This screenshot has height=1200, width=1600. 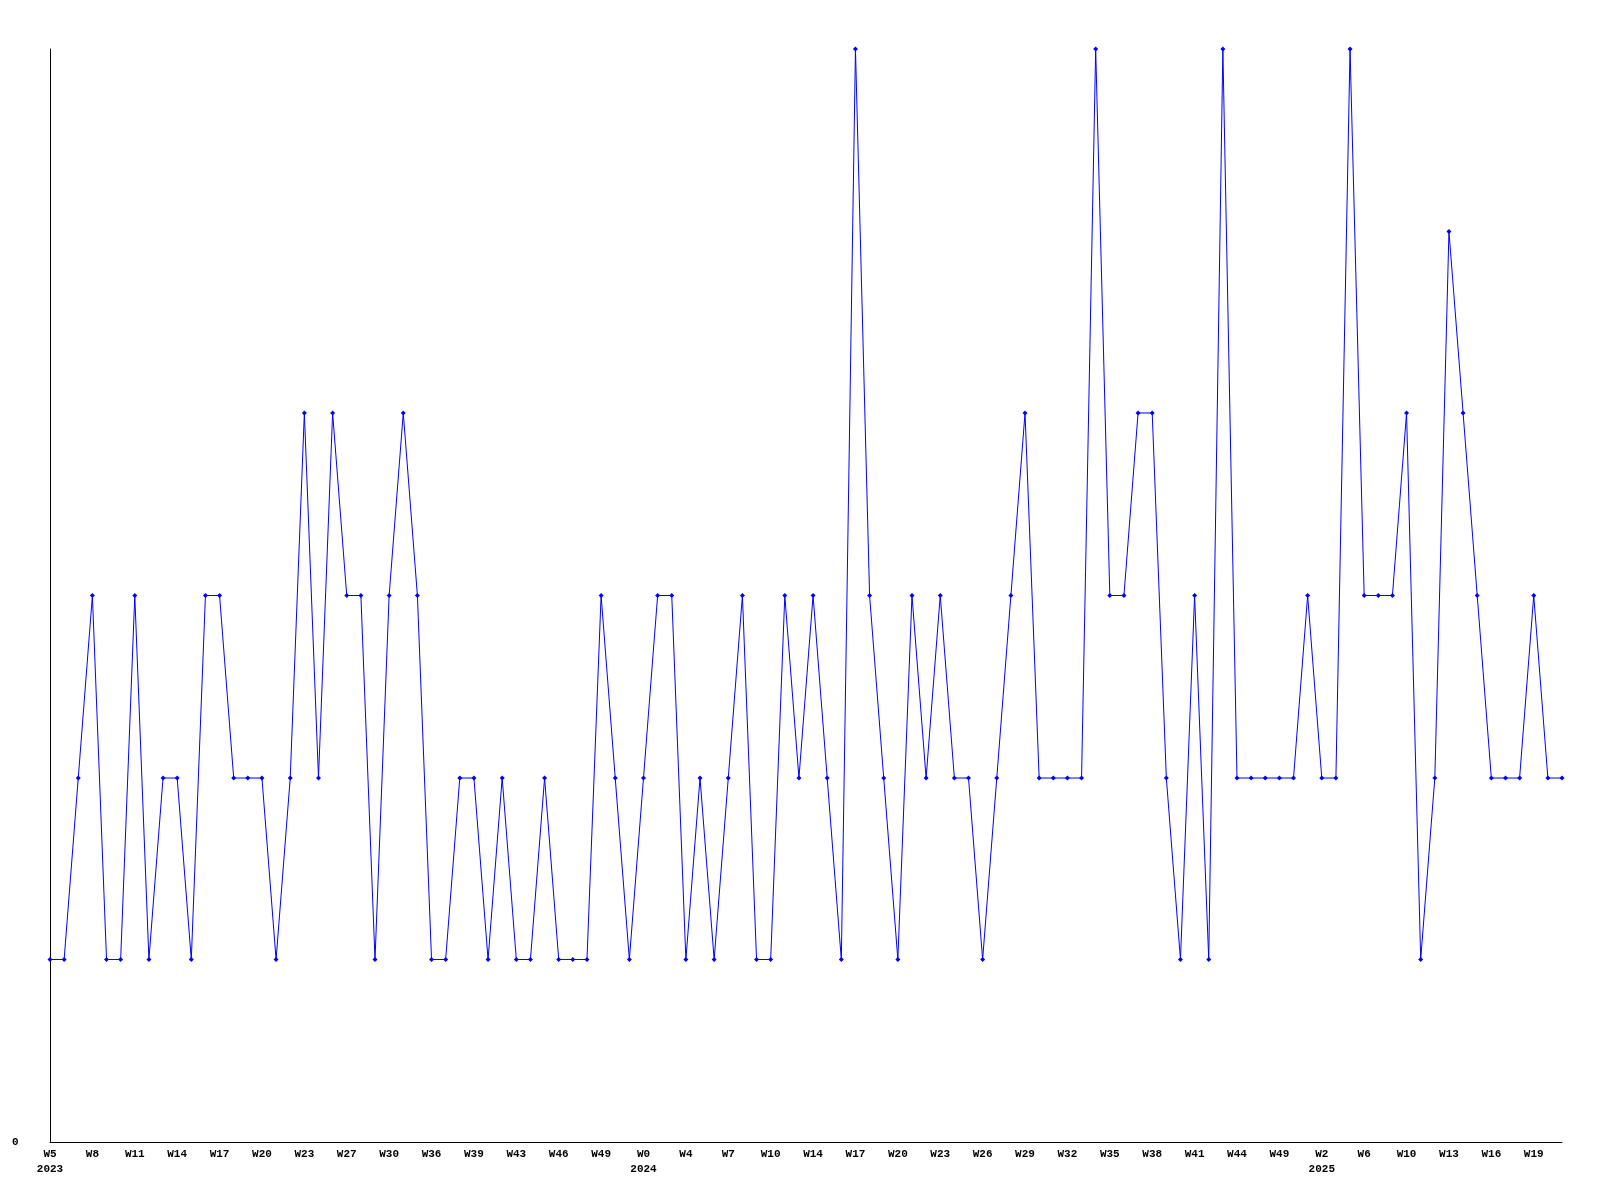 I want to click on text: 0, so click(x=15, y=1141).